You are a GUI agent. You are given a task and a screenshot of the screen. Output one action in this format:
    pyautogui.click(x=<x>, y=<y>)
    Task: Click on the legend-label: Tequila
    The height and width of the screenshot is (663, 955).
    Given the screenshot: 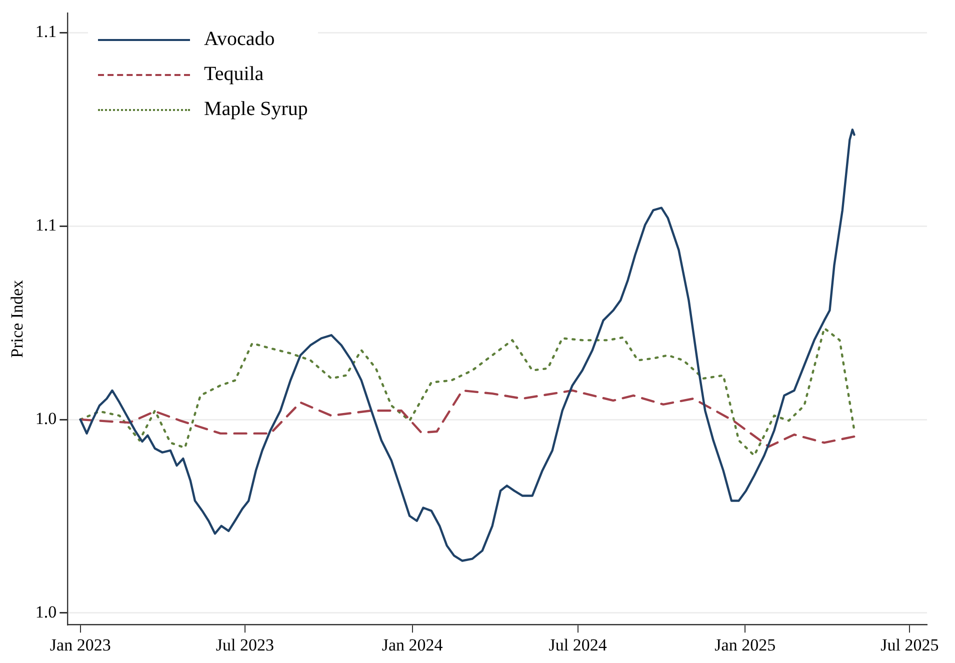 What is the action you would take?
    pyautogui.click(x=234, y=74)
    